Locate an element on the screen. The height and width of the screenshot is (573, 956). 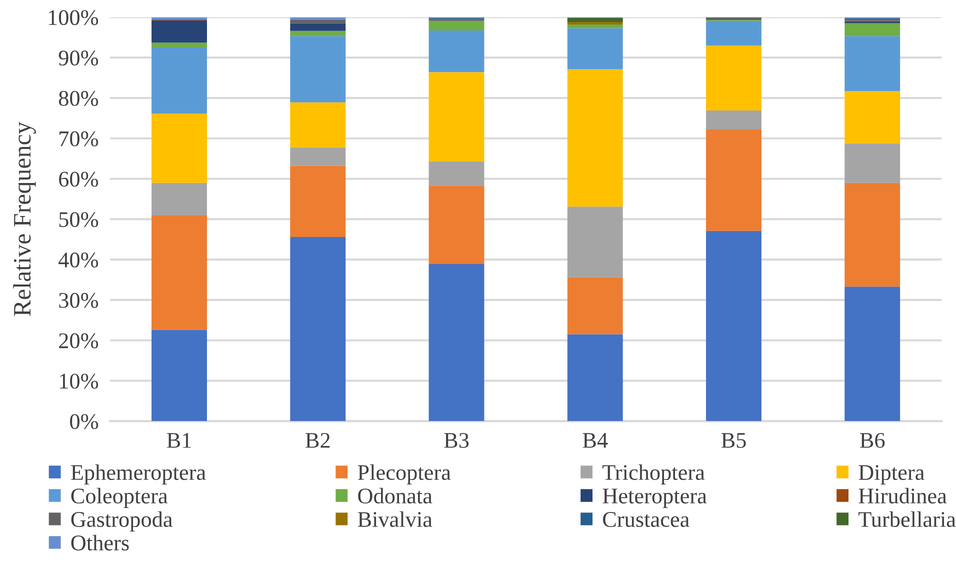
legend-label: Others is located at coordinates (100, 542).